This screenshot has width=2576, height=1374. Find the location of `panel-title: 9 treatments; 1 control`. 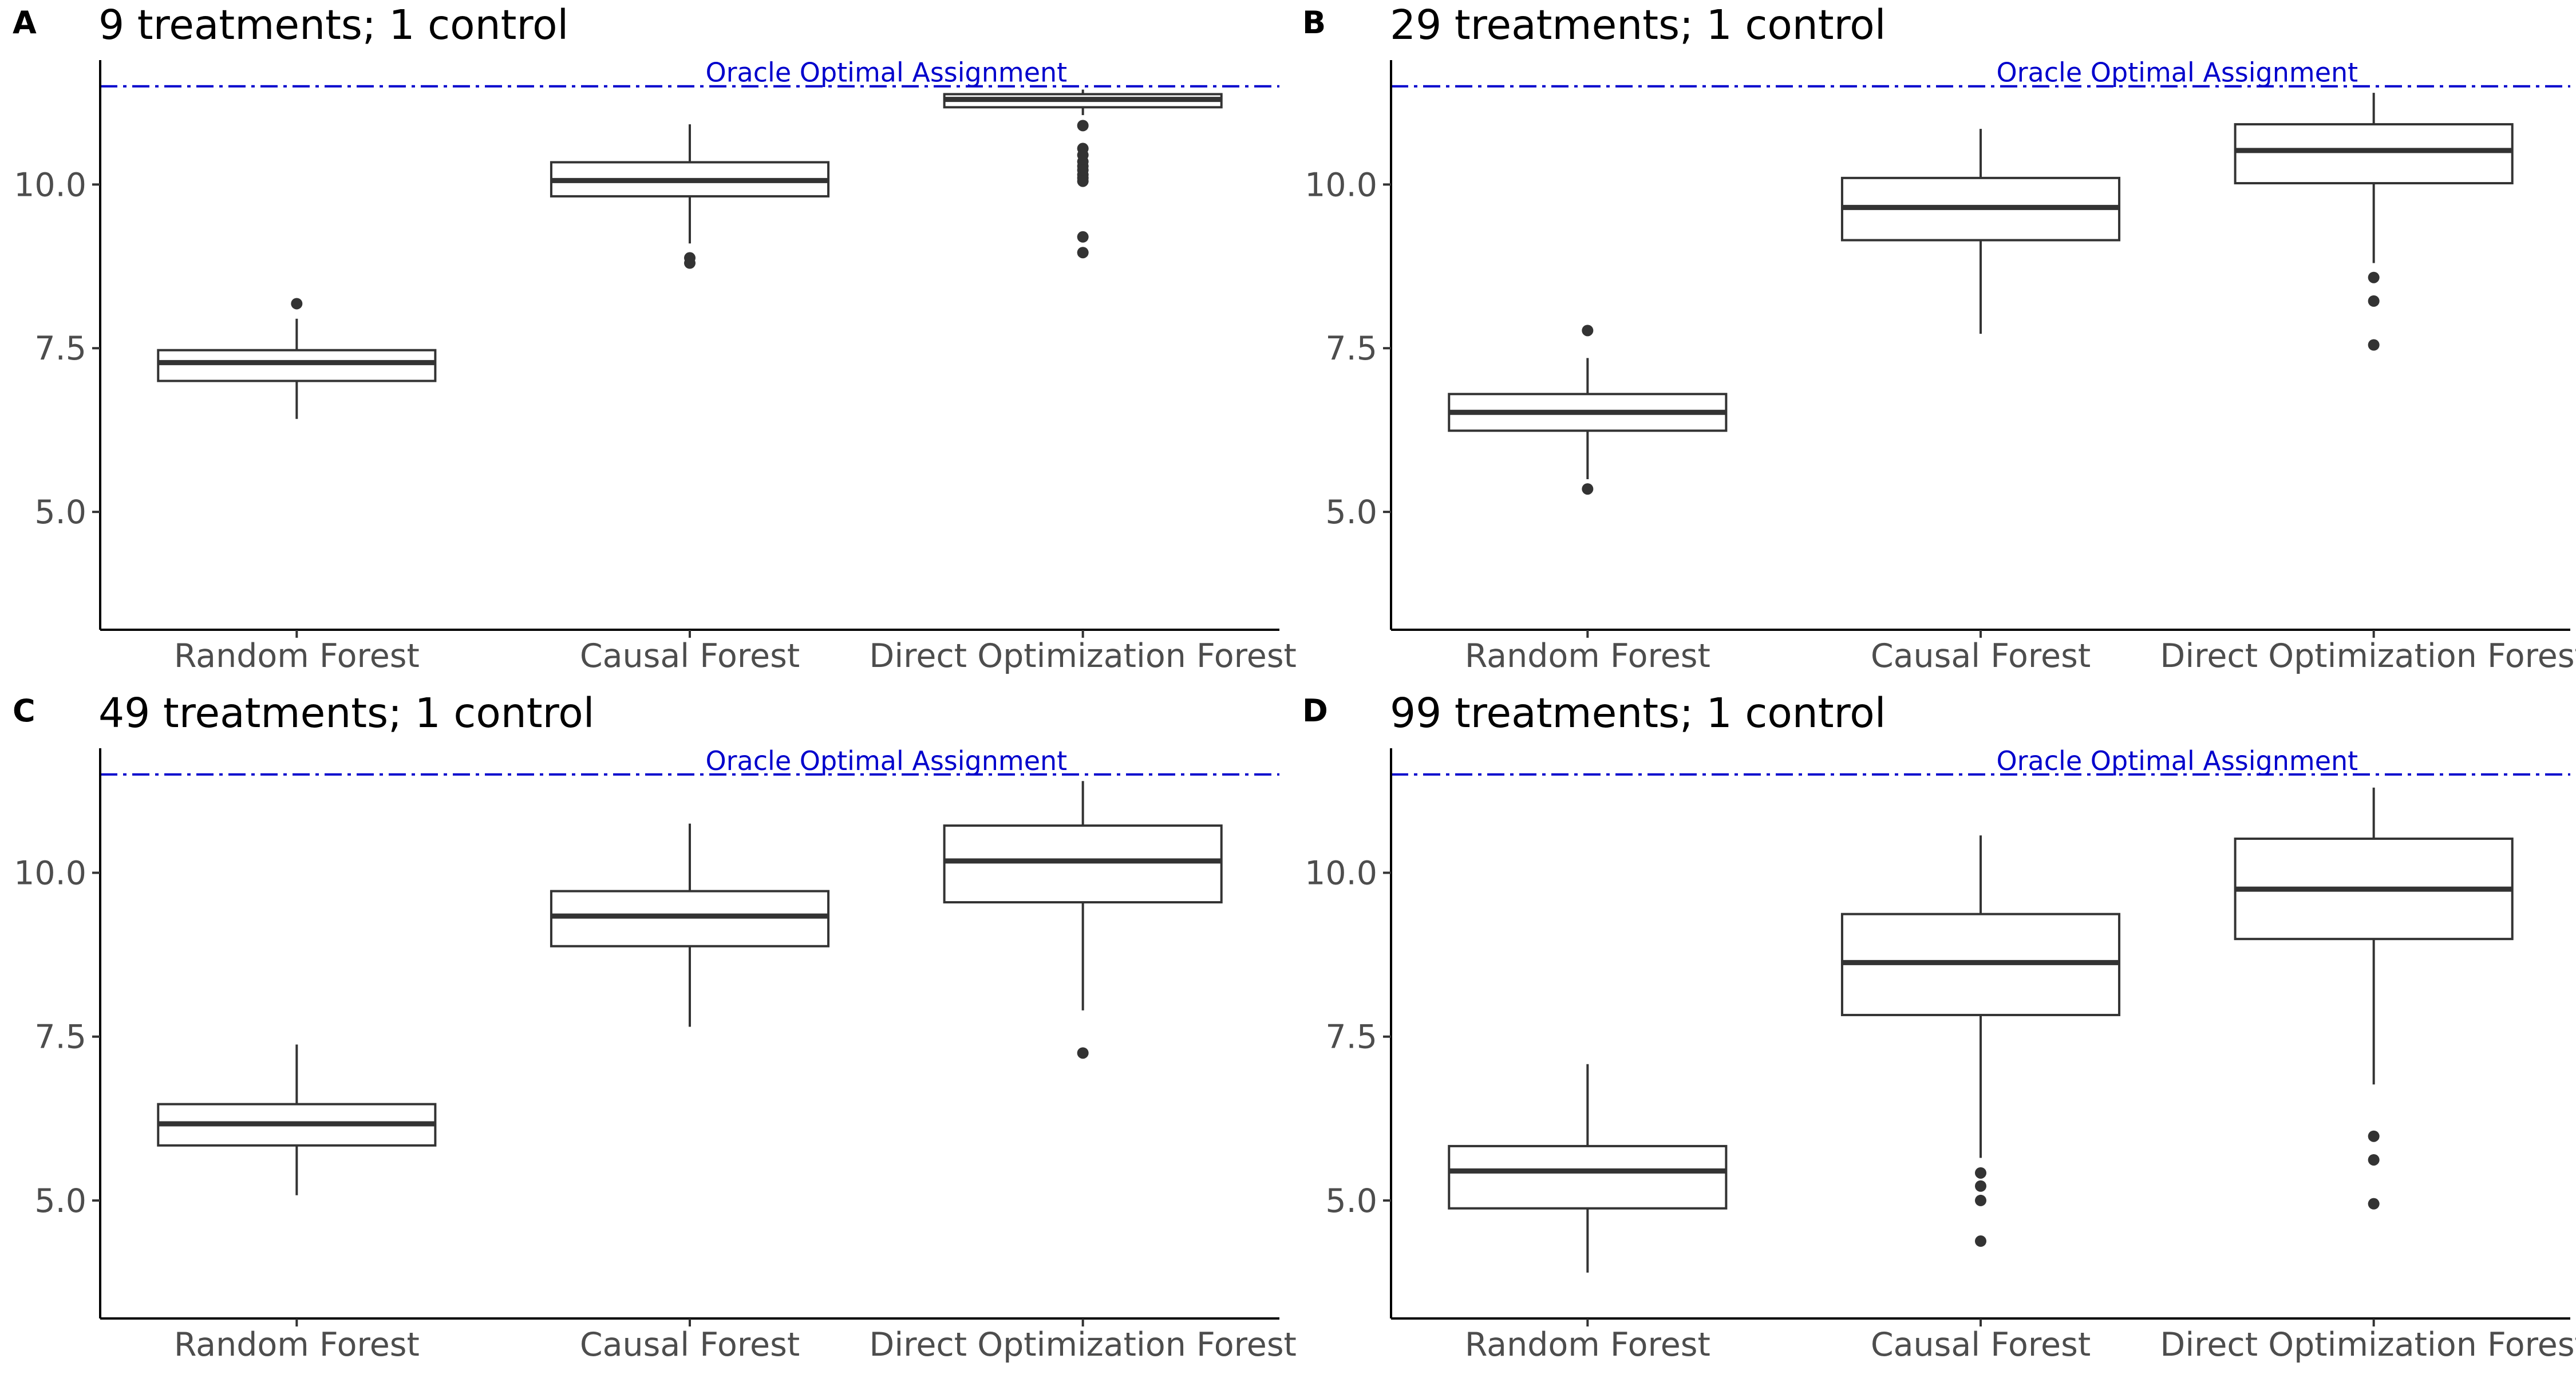

panel-title: 9 treatments; 1 control is located at coordinates (333, 25).